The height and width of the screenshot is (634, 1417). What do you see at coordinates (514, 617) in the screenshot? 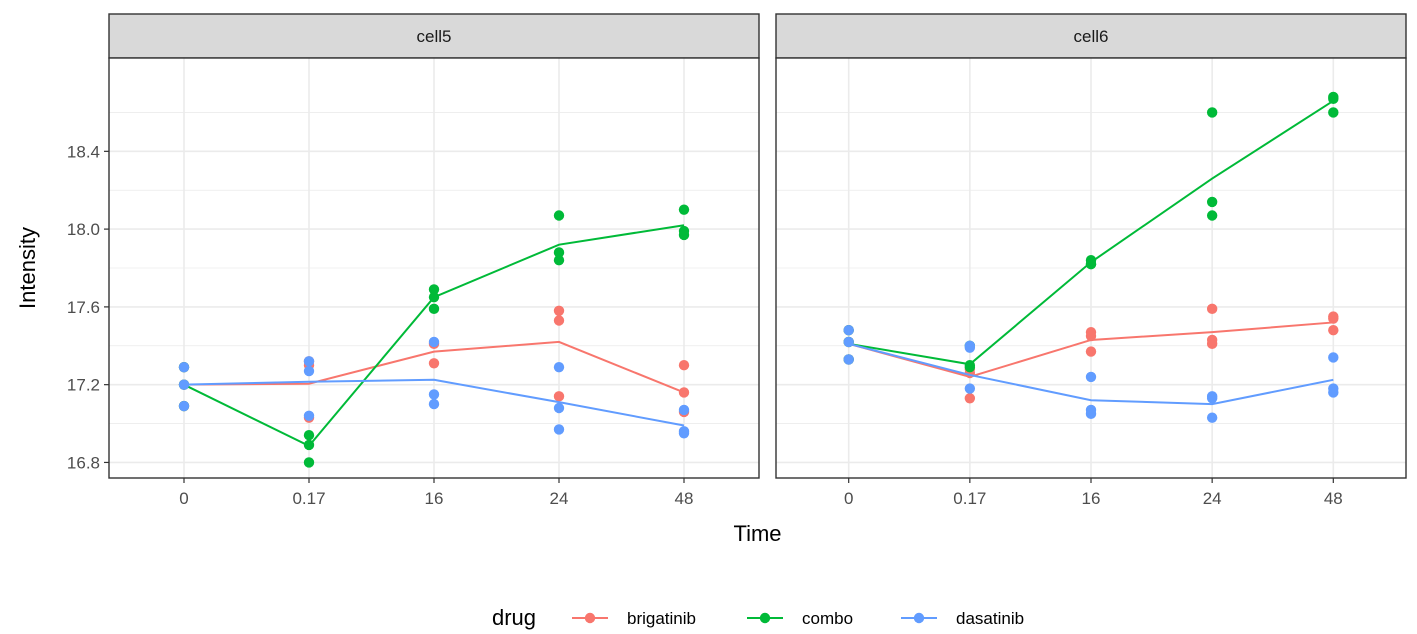
I see `legend-title: drug` at bounding box center [514, 617].